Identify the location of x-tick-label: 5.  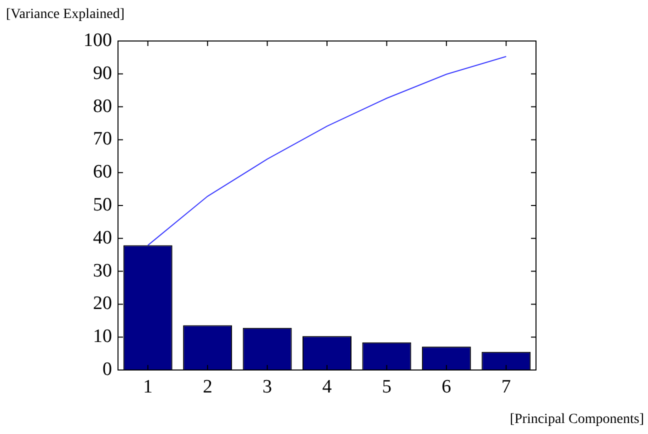
(387, 387).